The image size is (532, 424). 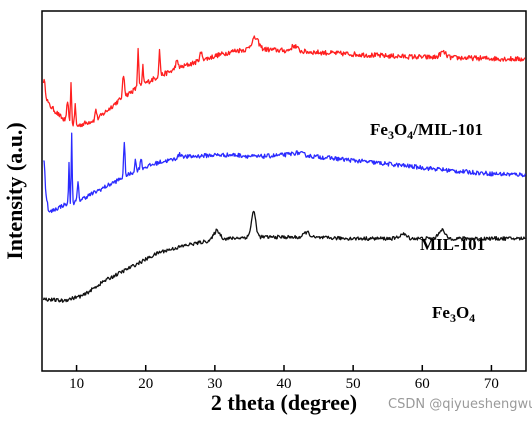 What do you see at coordinates (447, 129) in the screenshot?
I see `series-label-part: /MIL-101` at bounding box center [447, 129].